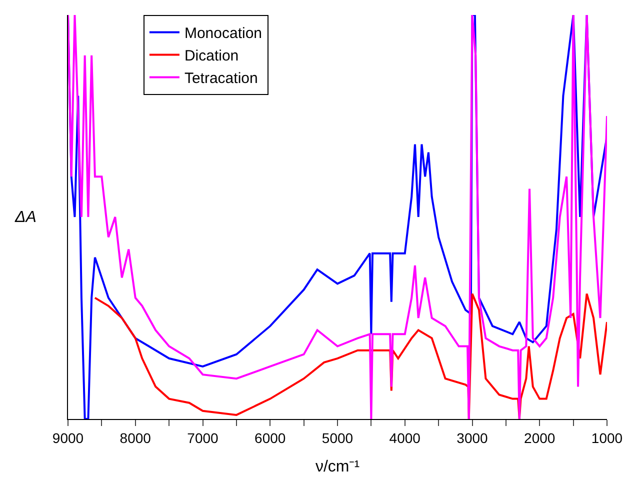  I want to click on x-tick-label: 9000, so click(68, 438).